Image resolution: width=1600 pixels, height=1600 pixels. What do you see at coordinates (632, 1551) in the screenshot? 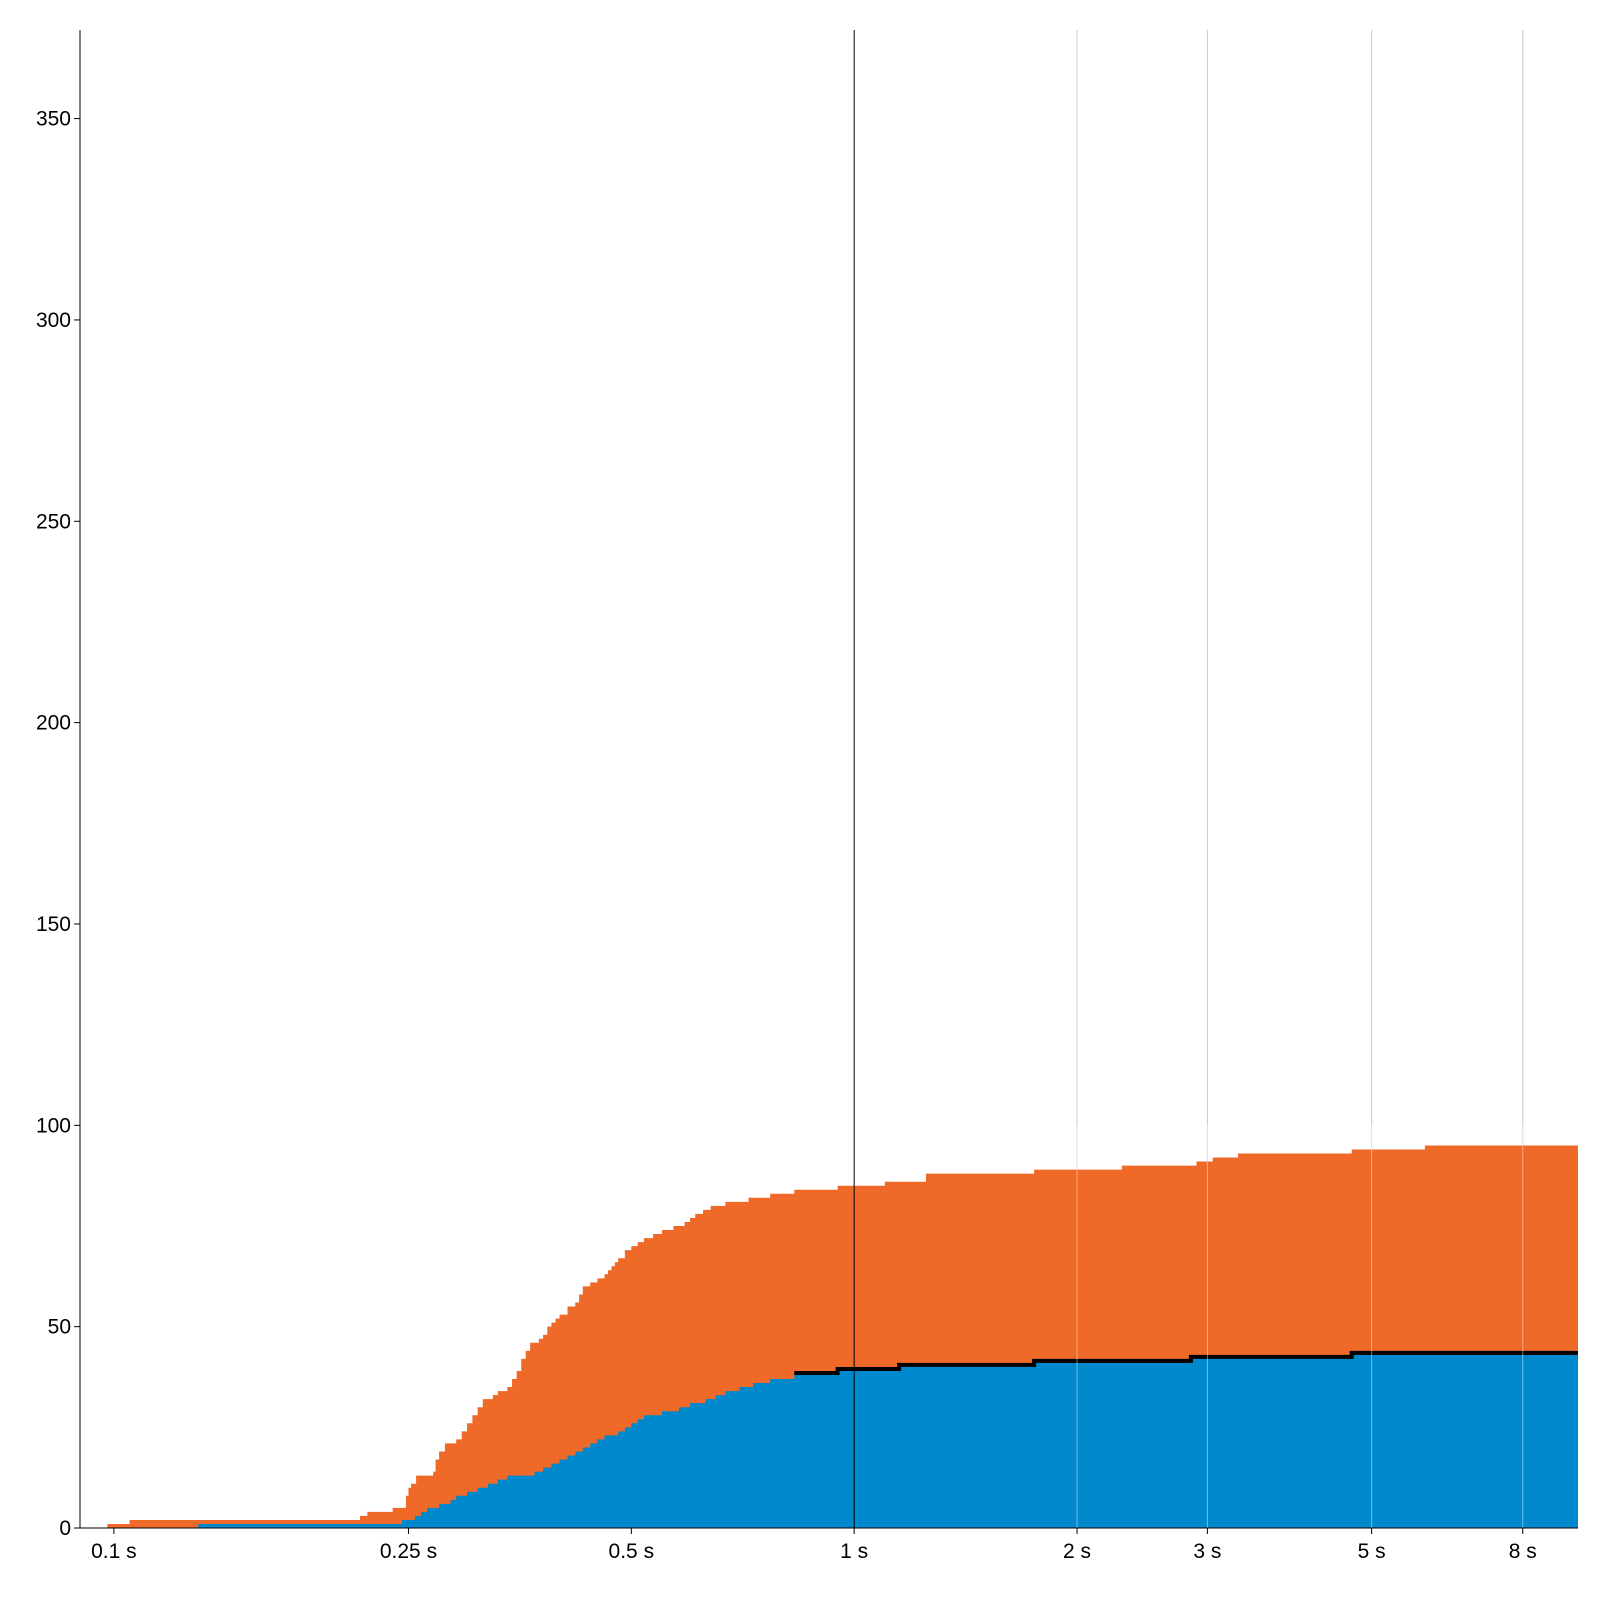
I see `x-tick-label: 0.5 s` at bounding box center [632, 1551].